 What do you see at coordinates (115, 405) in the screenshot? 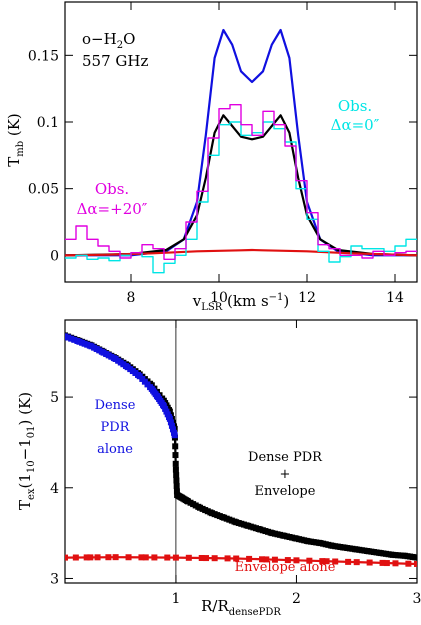
I see `dense-pdr-label: Dense` at bounding box center [115, 405].